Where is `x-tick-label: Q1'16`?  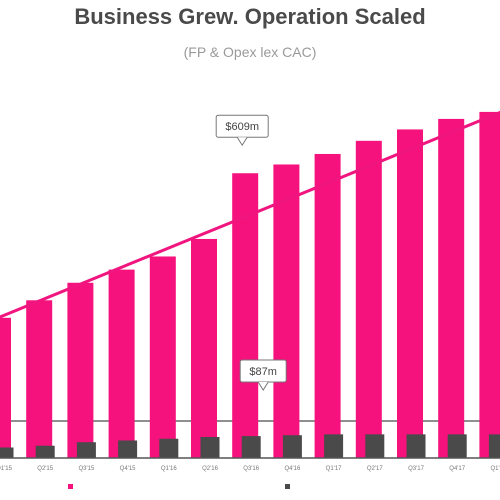
x-tick-label: Q1'16 is located at coordinates (169, 469).